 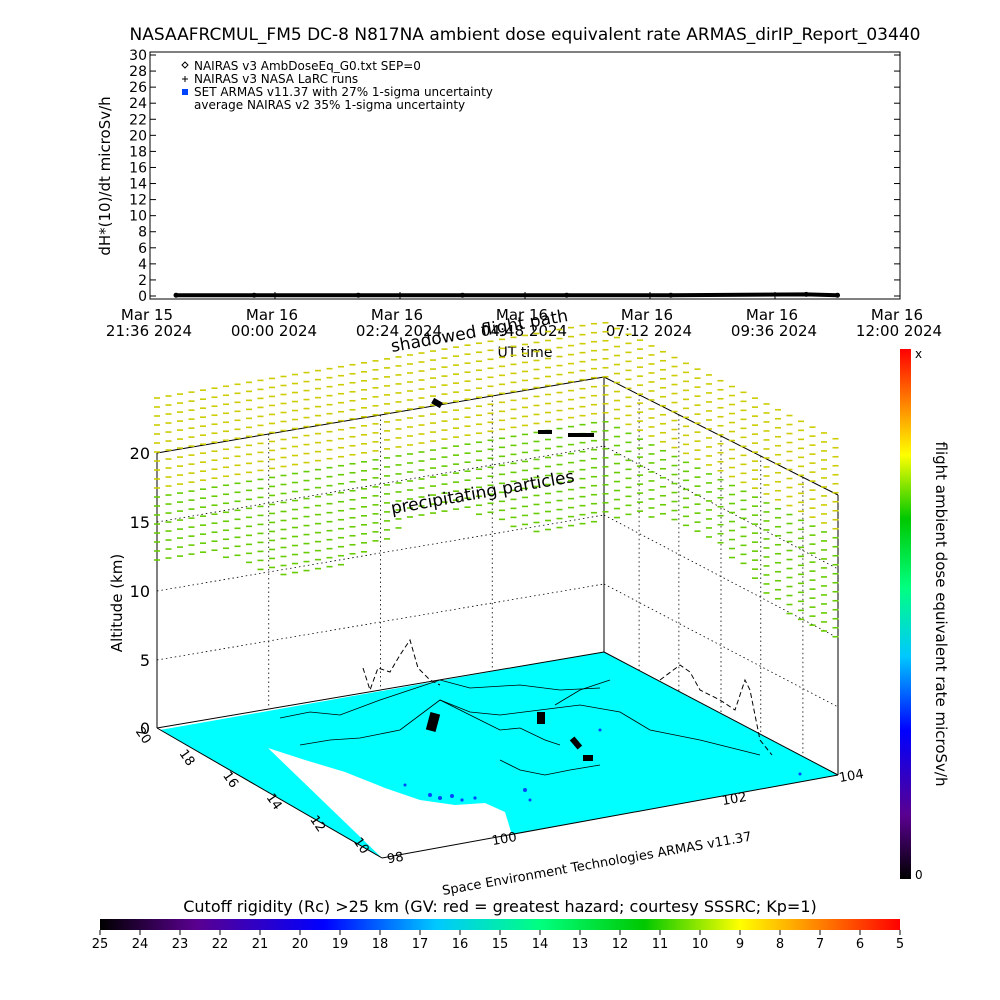 What do you see at coordinates (185, 92) in the screenshot?
I see `legend-square-icon` at bounding box center [185, 92].